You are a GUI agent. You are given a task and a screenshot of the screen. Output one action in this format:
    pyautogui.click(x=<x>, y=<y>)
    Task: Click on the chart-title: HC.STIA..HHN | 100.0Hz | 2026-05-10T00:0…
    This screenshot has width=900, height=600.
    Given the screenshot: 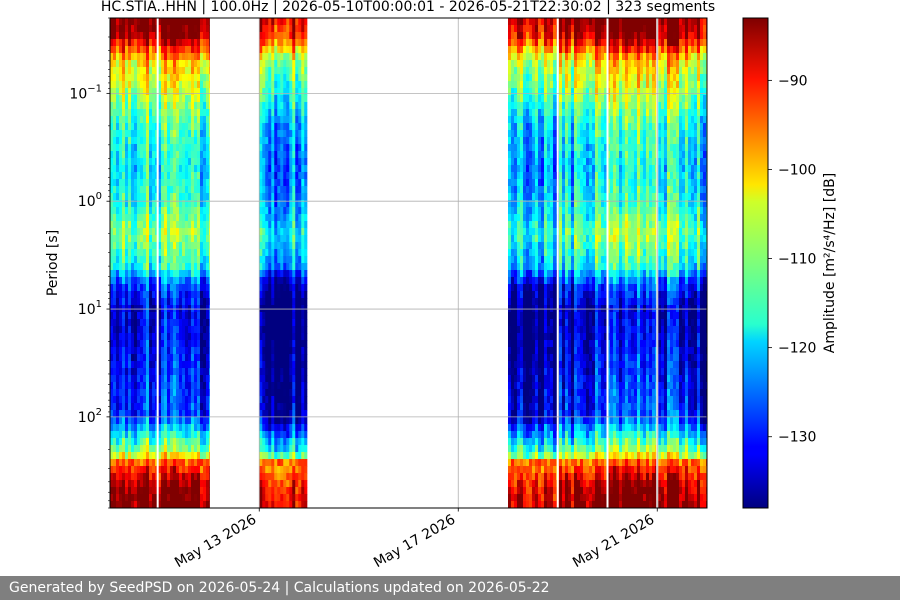 What is the action you would take?
    pyautogui.click(x=408, y=7)
    